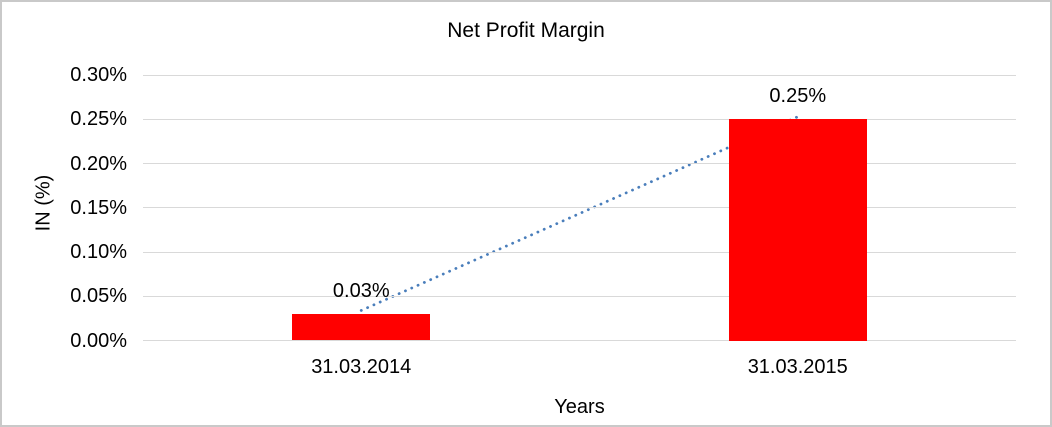 Image resolution: width=1052 pixels, height=427 pixels. Describe the element at coordinates (361, 367) in the screenshot. I see `x-tick-label: 31.03.2014` at that location.